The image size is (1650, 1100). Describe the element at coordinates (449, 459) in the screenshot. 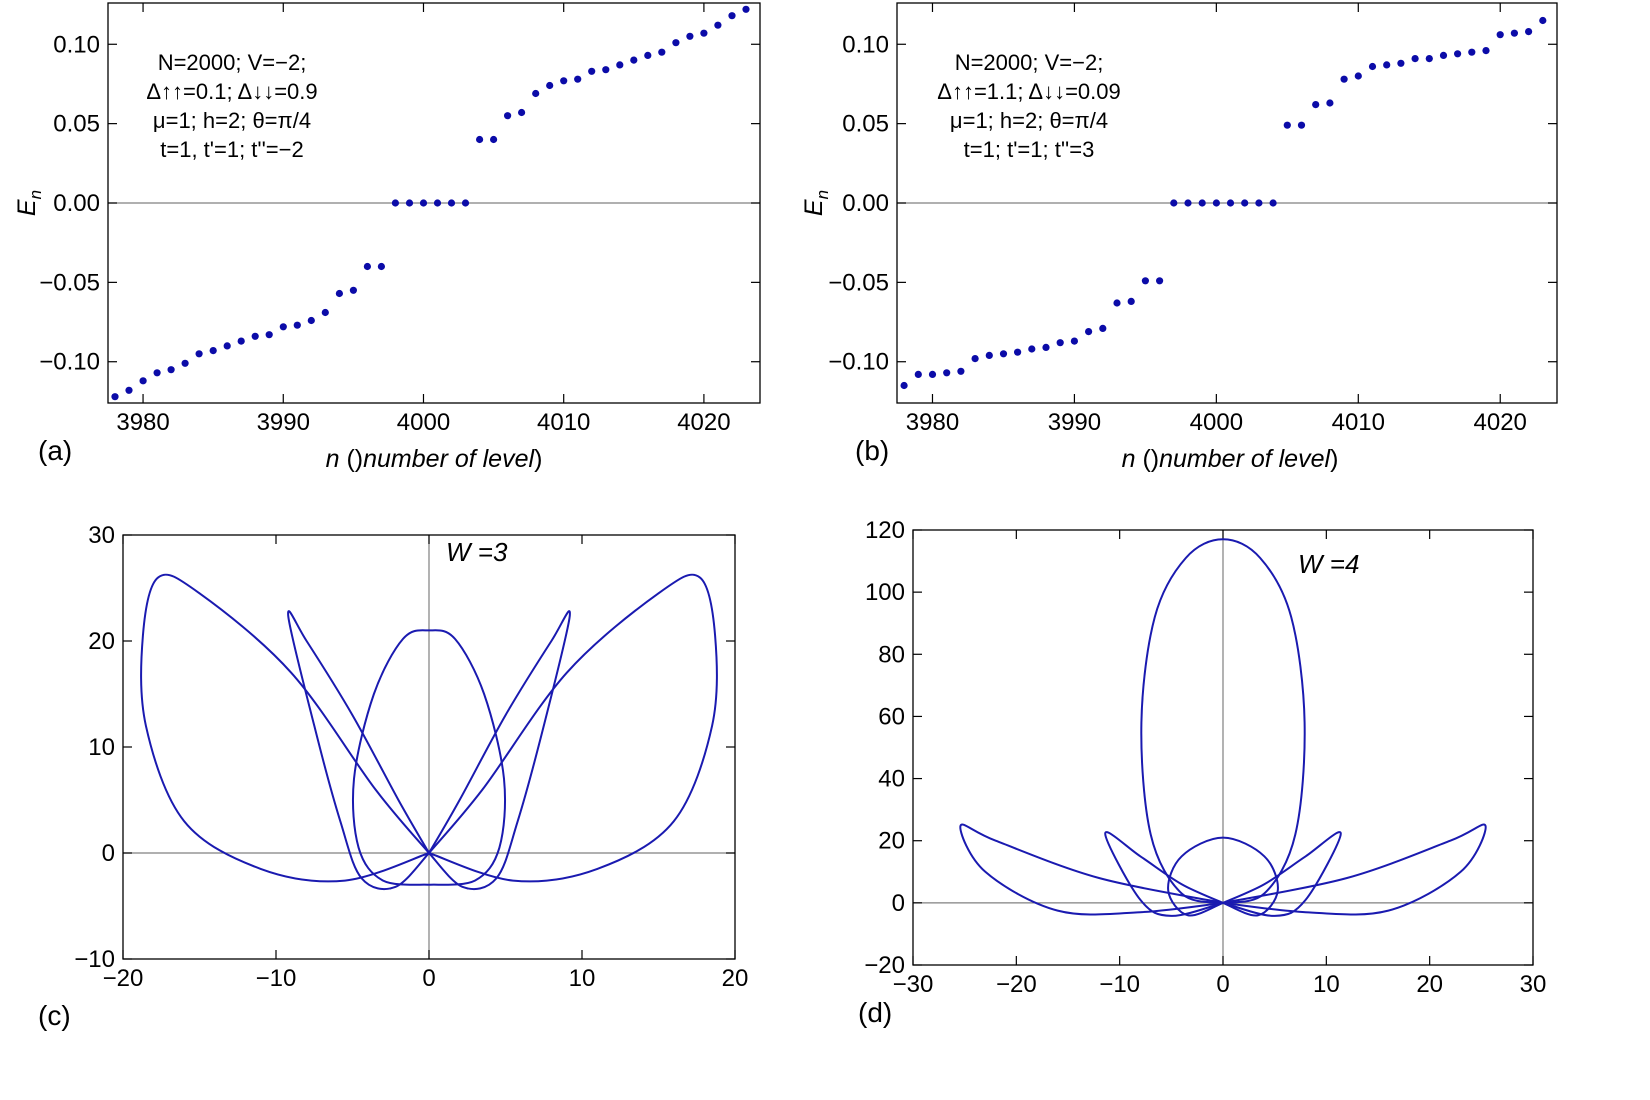

I see `x-axis-label-italic: number of level` at that location.